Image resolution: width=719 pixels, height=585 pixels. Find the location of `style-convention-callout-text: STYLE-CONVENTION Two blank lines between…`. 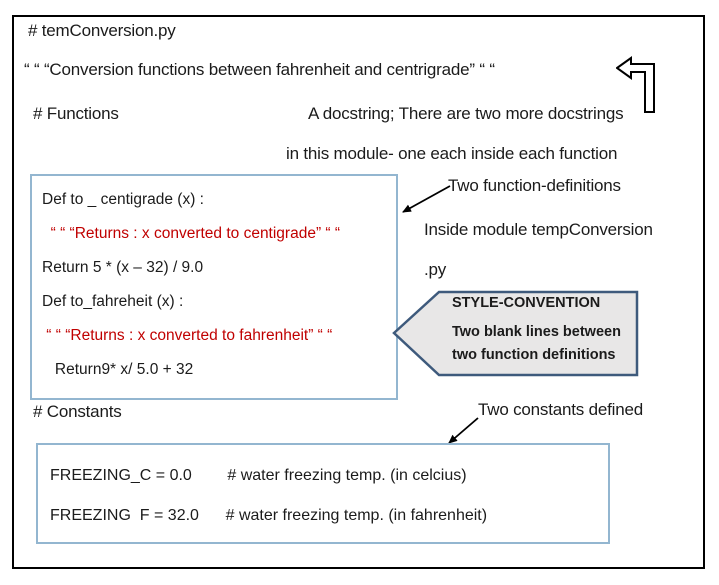

style-convention-callout-text: STYLE-CONVENTION Two blank lines between… is located at coordinates (542, 331).